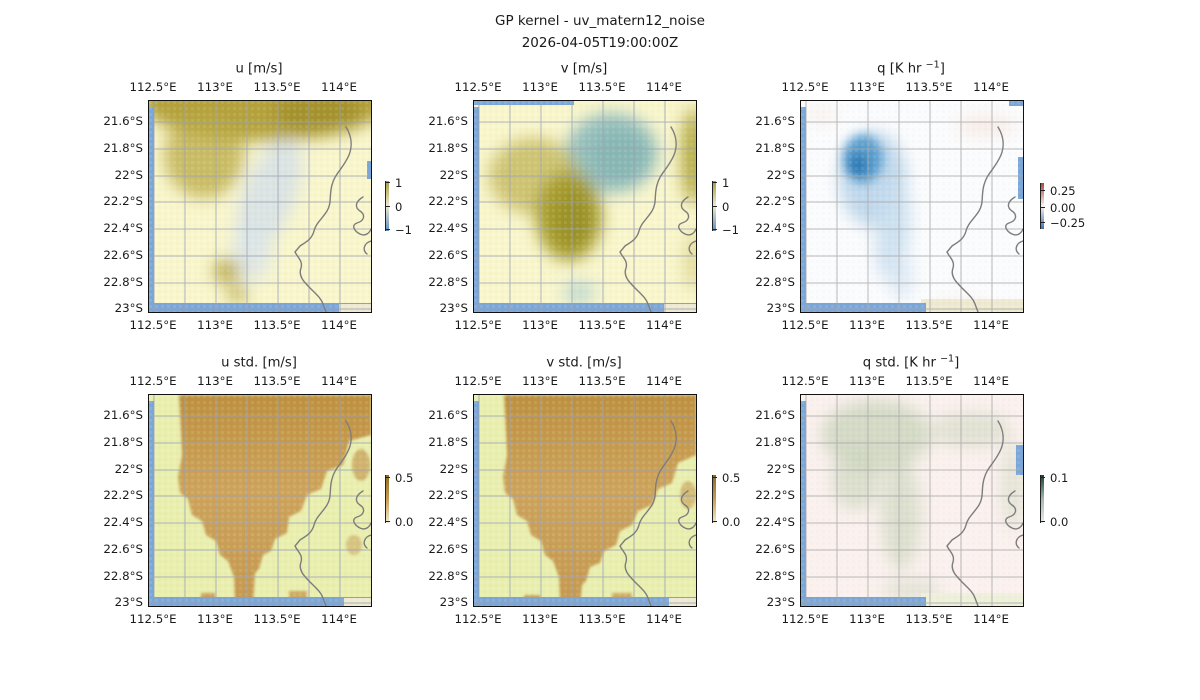 This screenshot has width=1200, height=700. Describe the element at coordinates (399, 207) in the screenshot. I see `colorbar-tick-label: 0` at that location.